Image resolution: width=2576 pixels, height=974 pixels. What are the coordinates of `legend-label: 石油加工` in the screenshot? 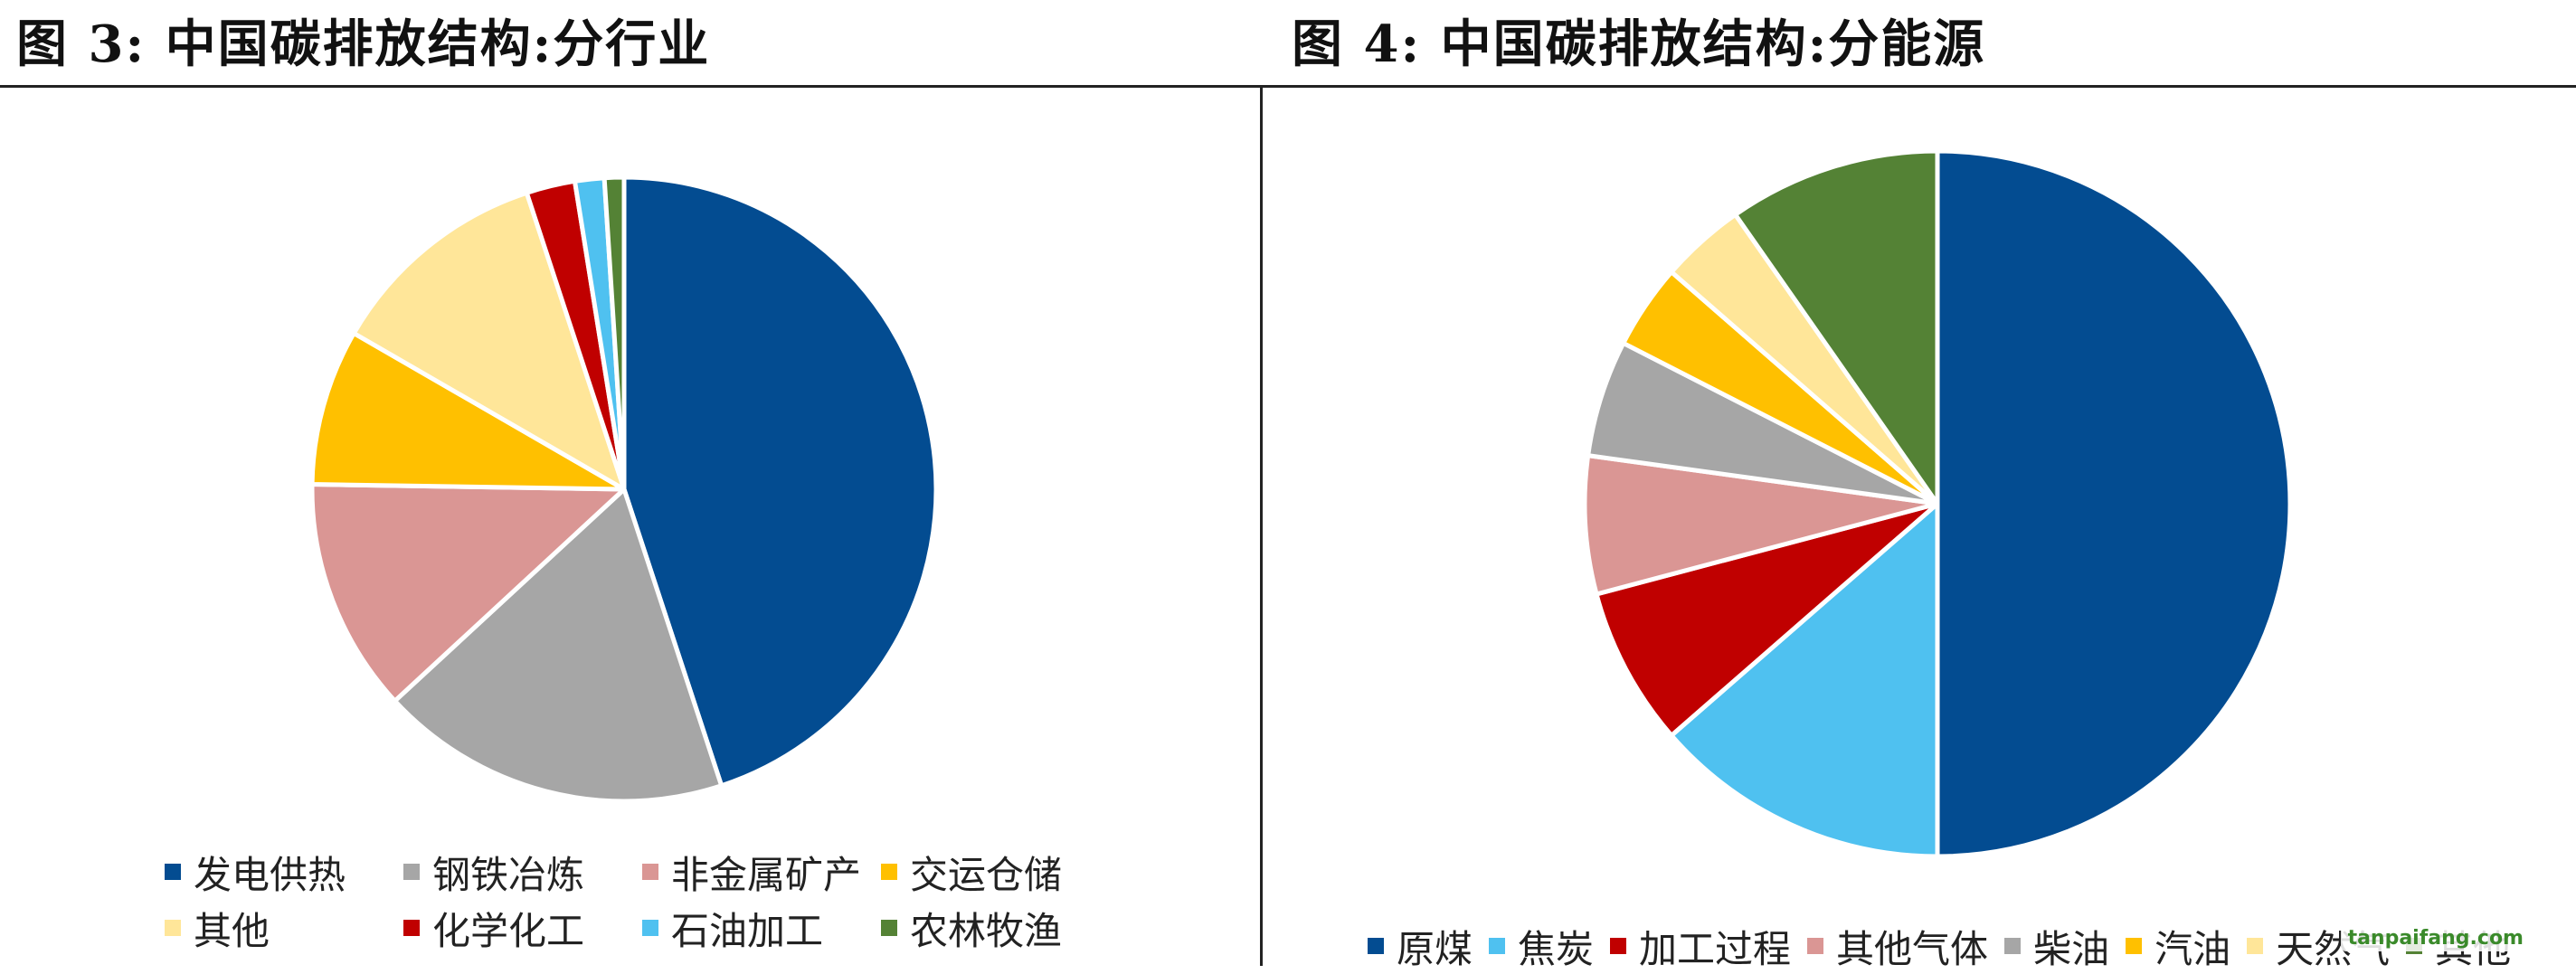 It's located at (747, 930).